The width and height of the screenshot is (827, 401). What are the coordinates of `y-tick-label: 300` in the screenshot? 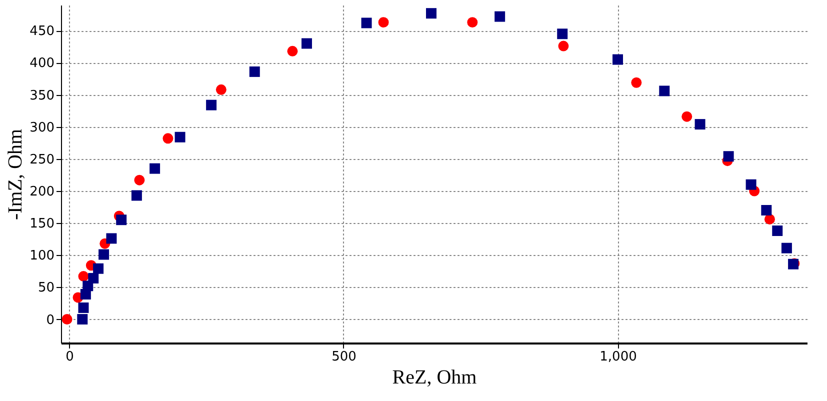 It's located at (42, 128).